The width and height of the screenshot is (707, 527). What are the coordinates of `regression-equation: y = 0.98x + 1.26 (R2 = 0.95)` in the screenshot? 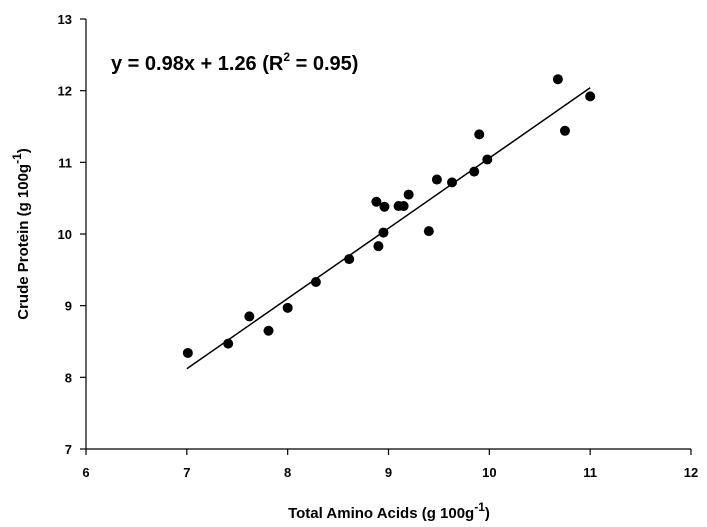 It's located at (234, 62).